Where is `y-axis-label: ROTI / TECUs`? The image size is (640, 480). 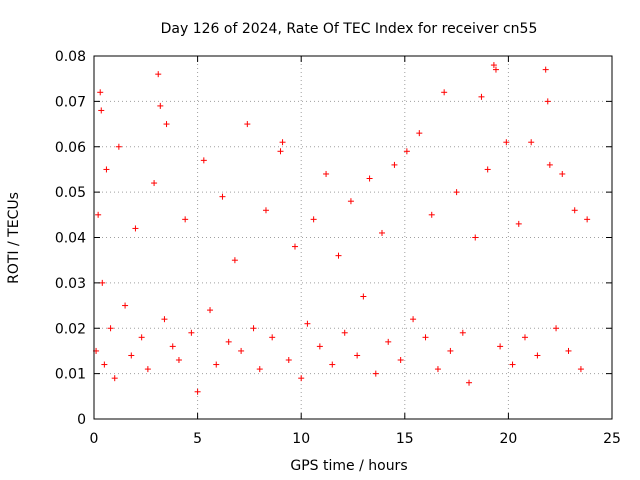
y-axis-label: ROTI / TECUs is located at coordinates (14, 238).